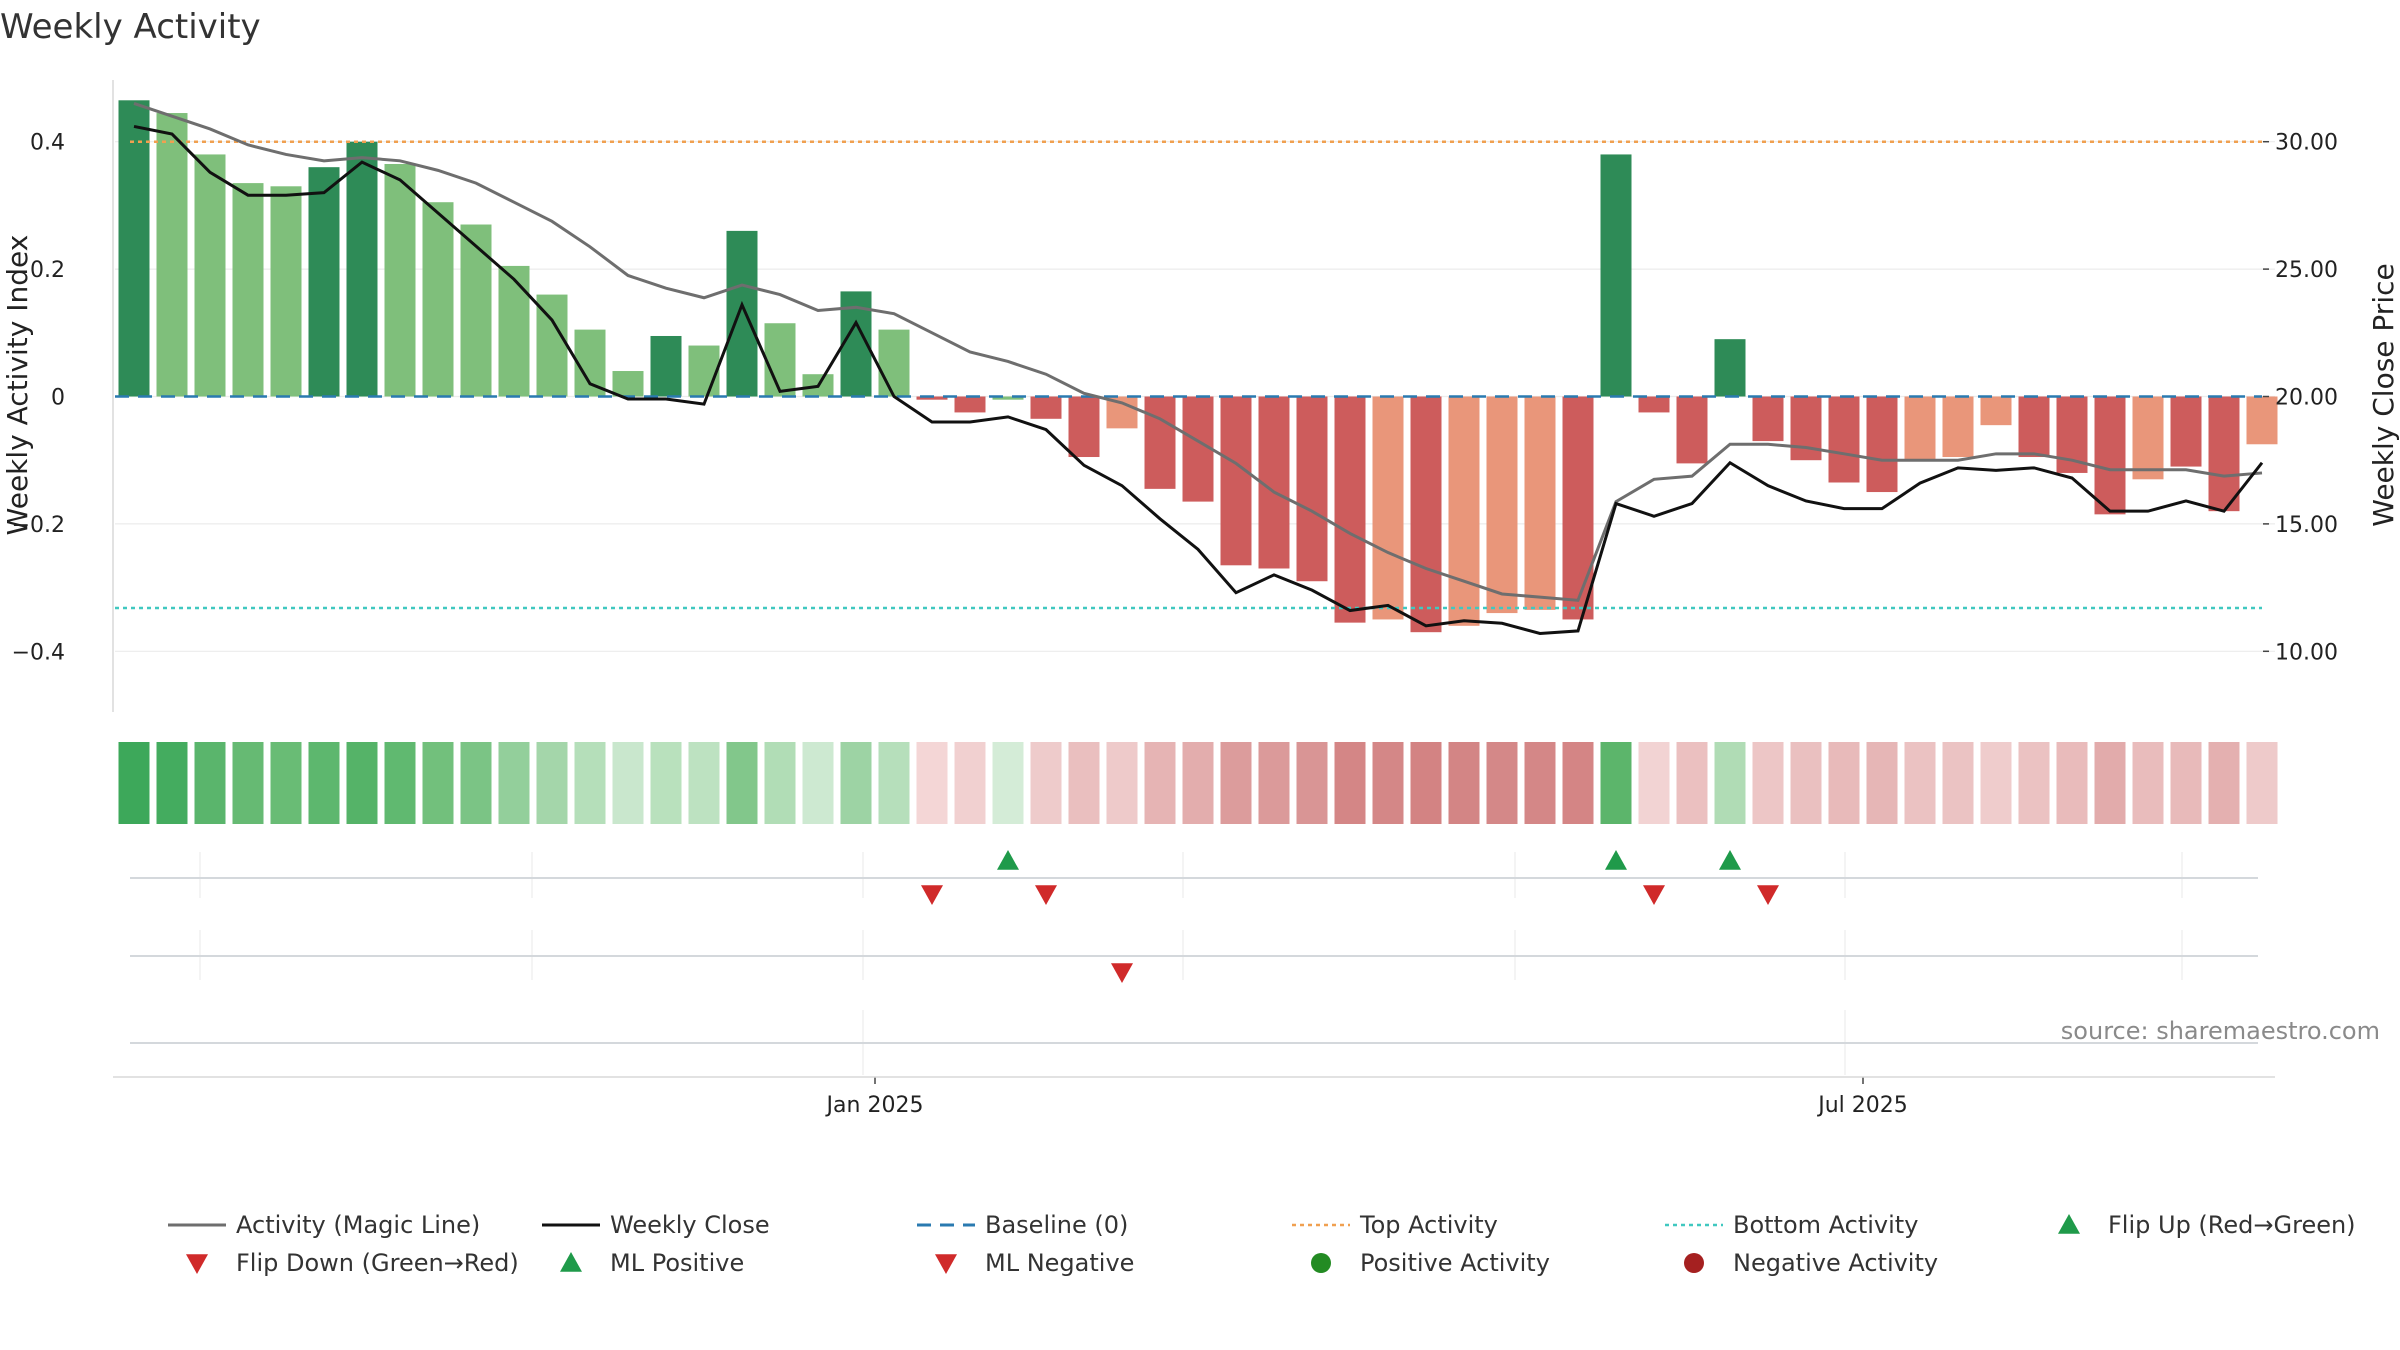 This screenshot has width=2400, height=1350. Describe the element at coordinates (1022, 1225) in the screenshot. I see `legend-item: Baseline (0)` at that location.